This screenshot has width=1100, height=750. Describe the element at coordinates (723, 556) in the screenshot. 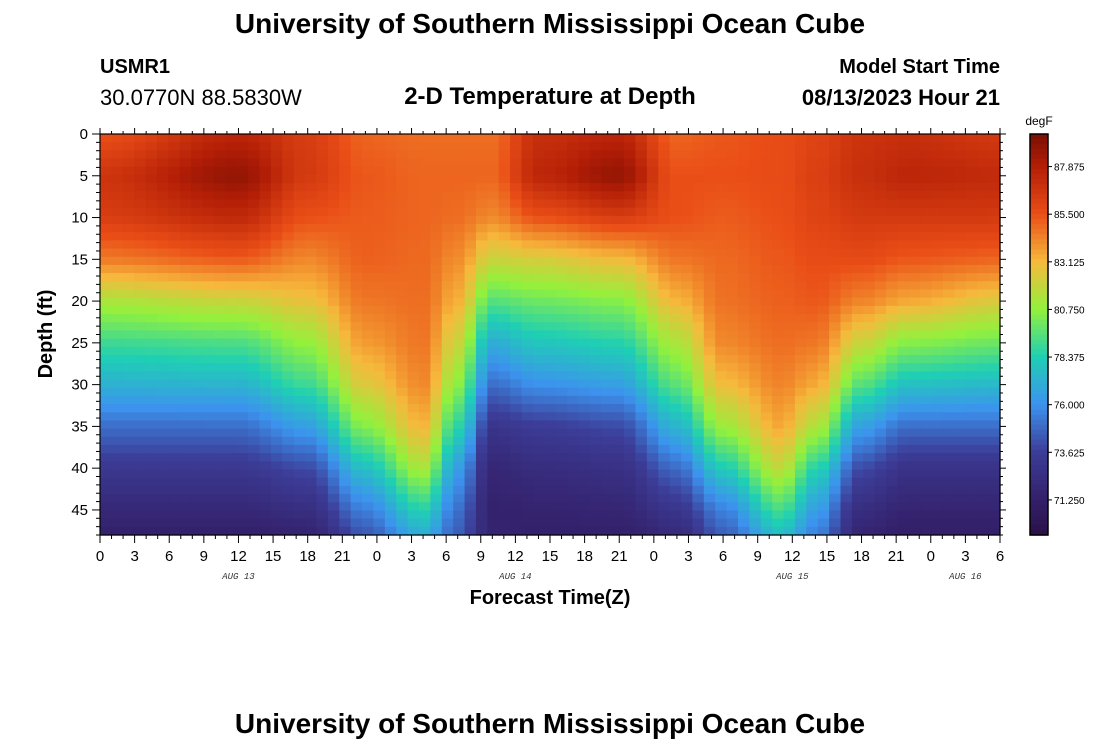

I see `x-tick-label: 6` at that location.